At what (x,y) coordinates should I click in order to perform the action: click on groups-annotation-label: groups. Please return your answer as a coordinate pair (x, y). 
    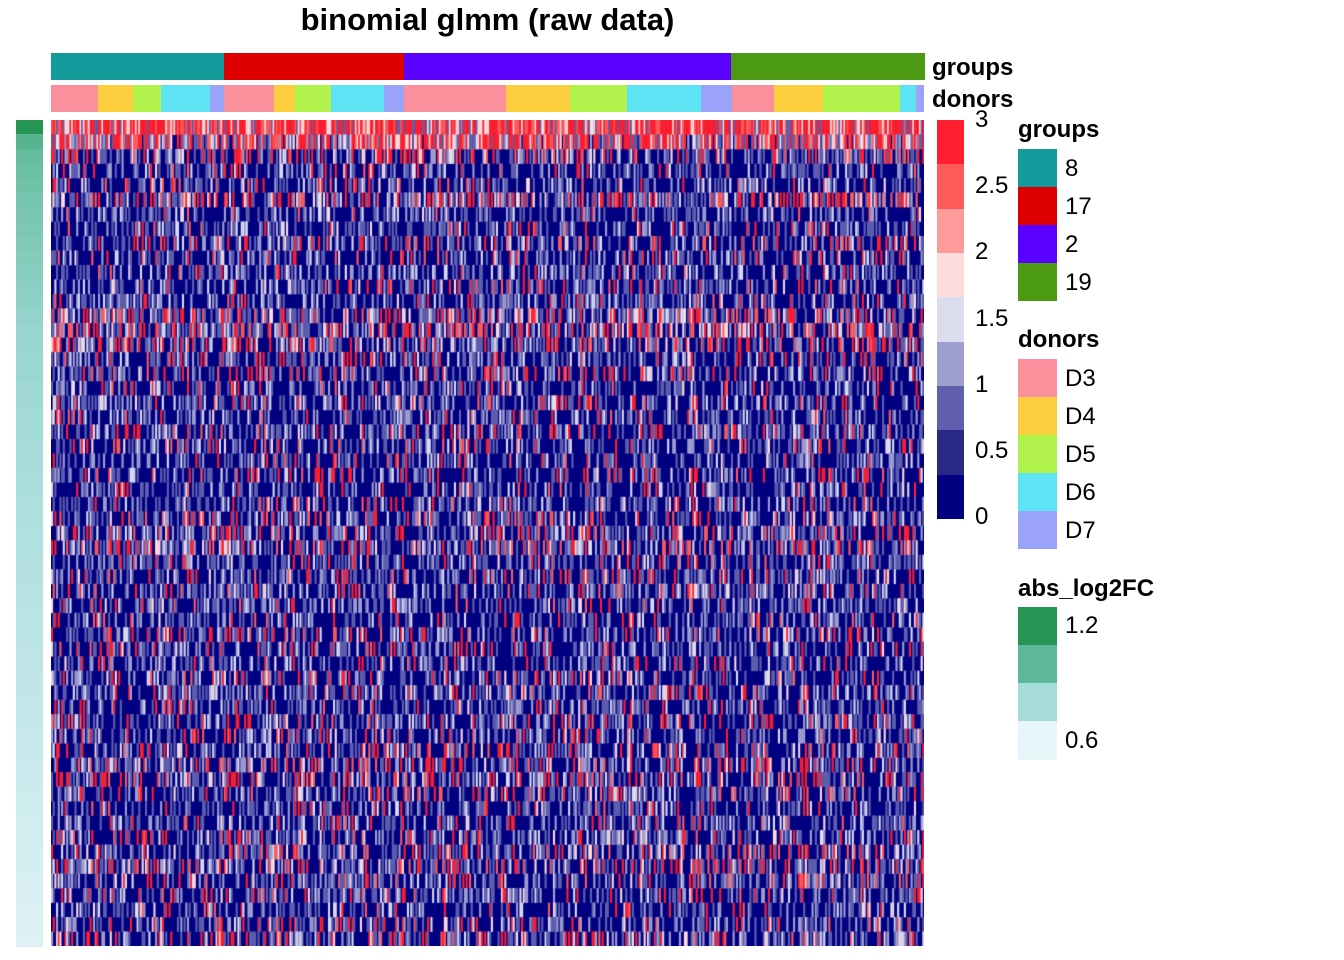
    Looking at the image, I should click on (973, 67).